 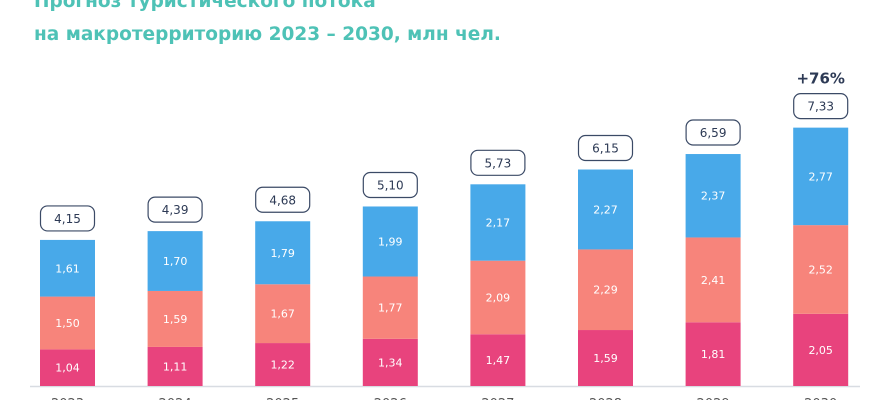 I want to click on x-tick-label: 2029, so click(x=713, y=398).